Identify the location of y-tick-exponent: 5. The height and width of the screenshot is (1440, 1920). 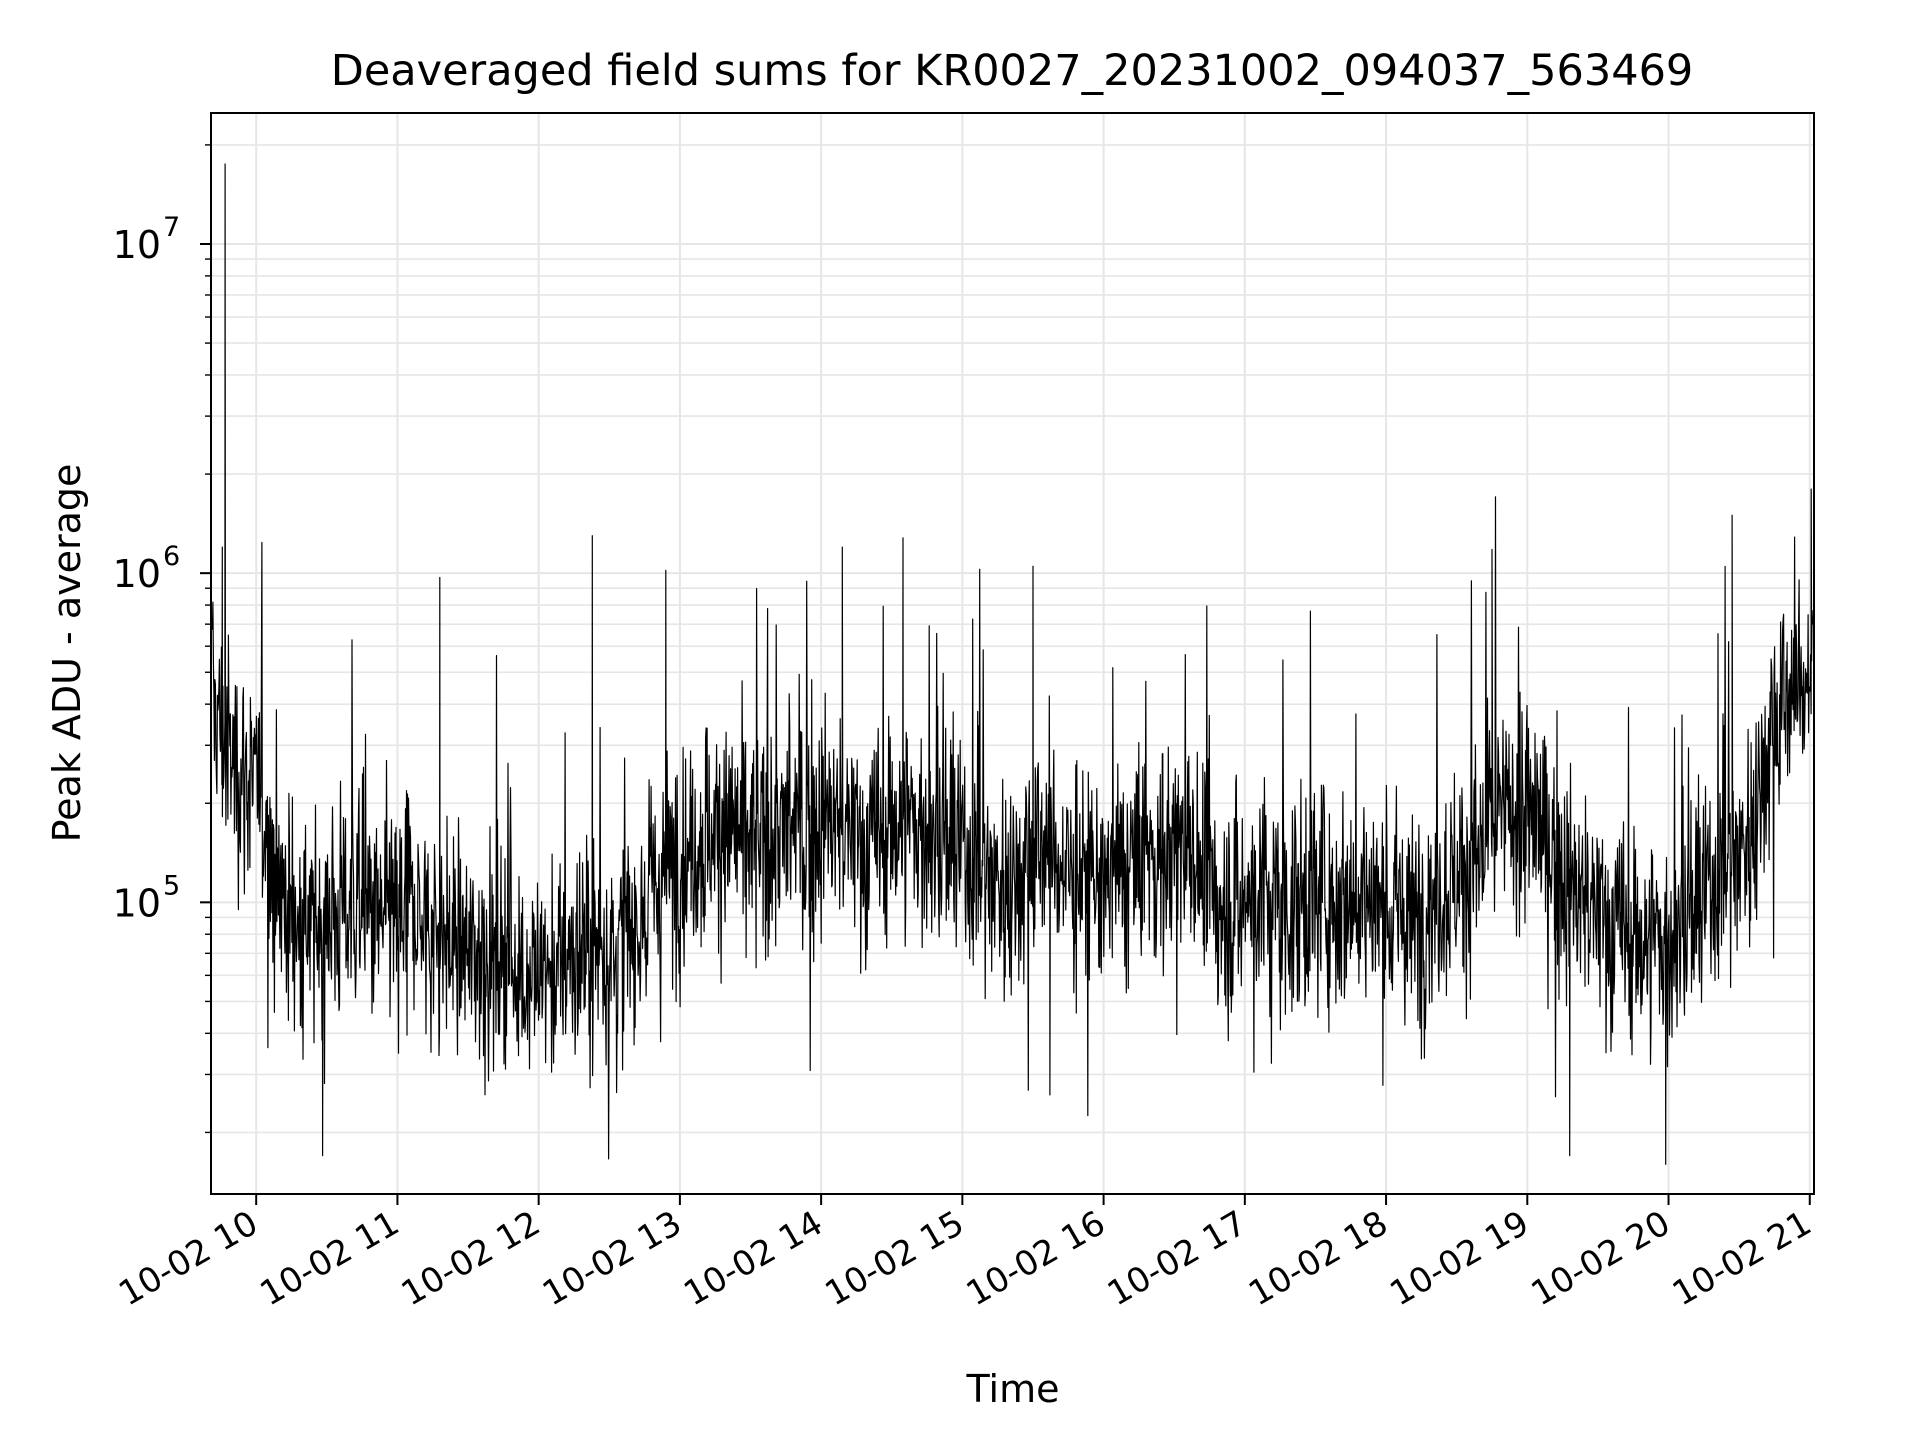
(171, 885).